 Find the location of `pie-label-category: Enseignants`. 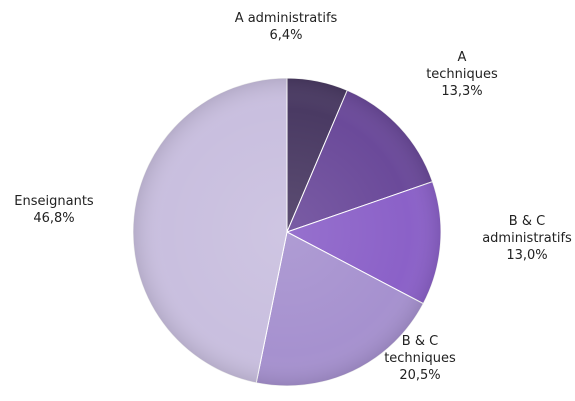

pie-label-category: Enseignants is located at coordinates (54, 201).